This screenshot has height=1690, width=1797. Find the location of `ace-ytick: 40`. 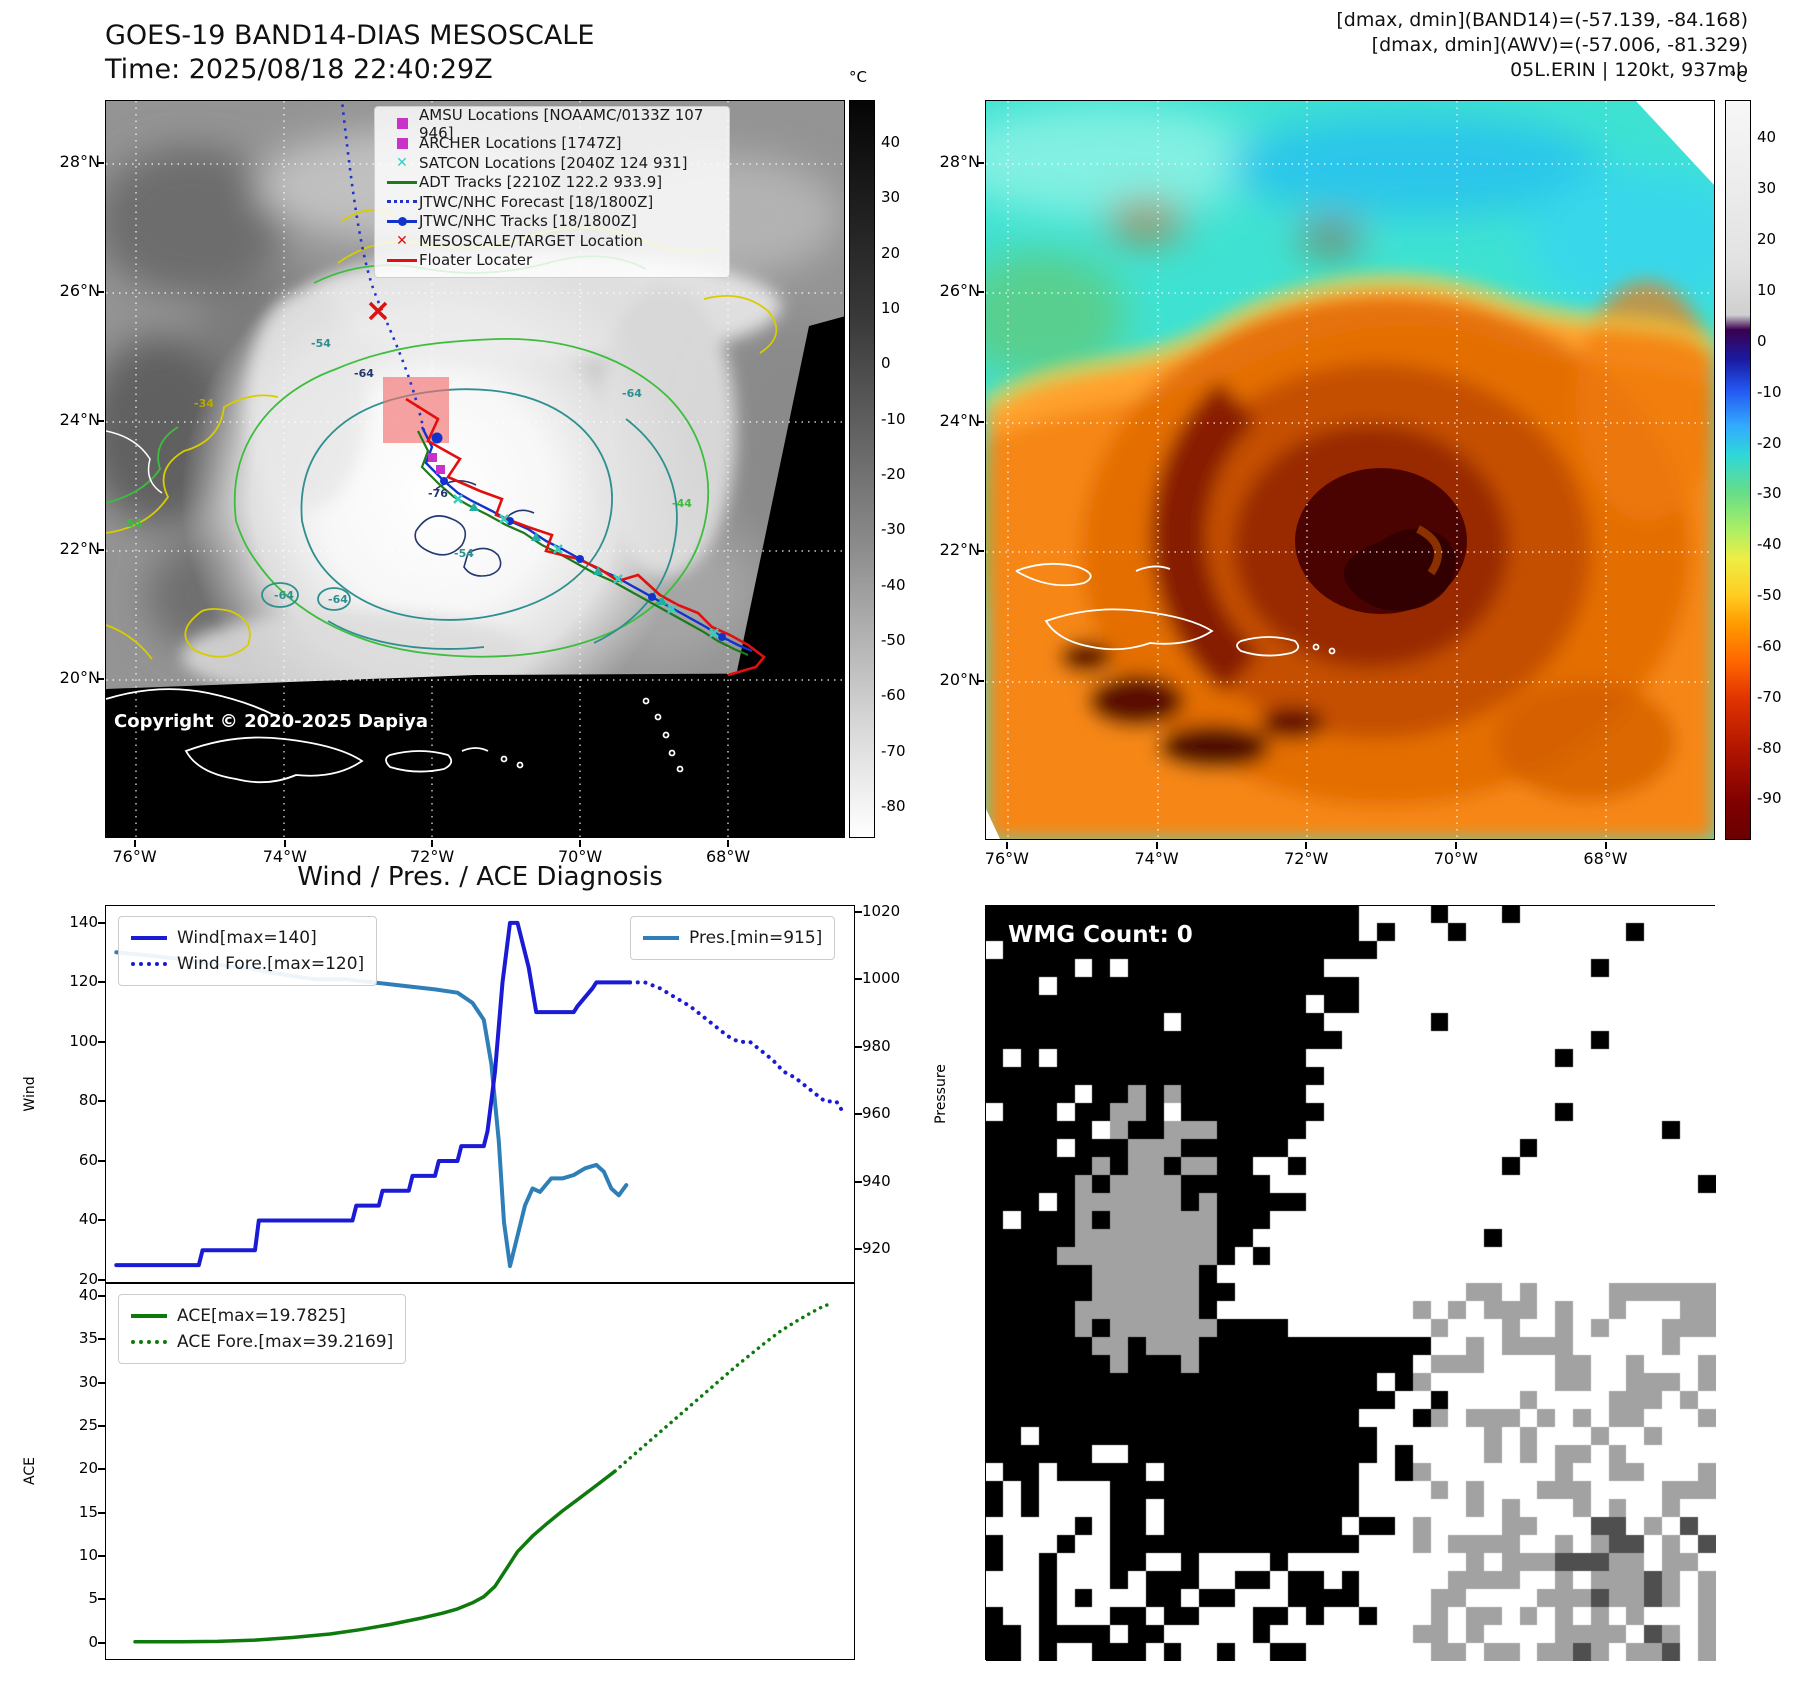

ace-ytick: 40 is located at coordinates (88, 1295).